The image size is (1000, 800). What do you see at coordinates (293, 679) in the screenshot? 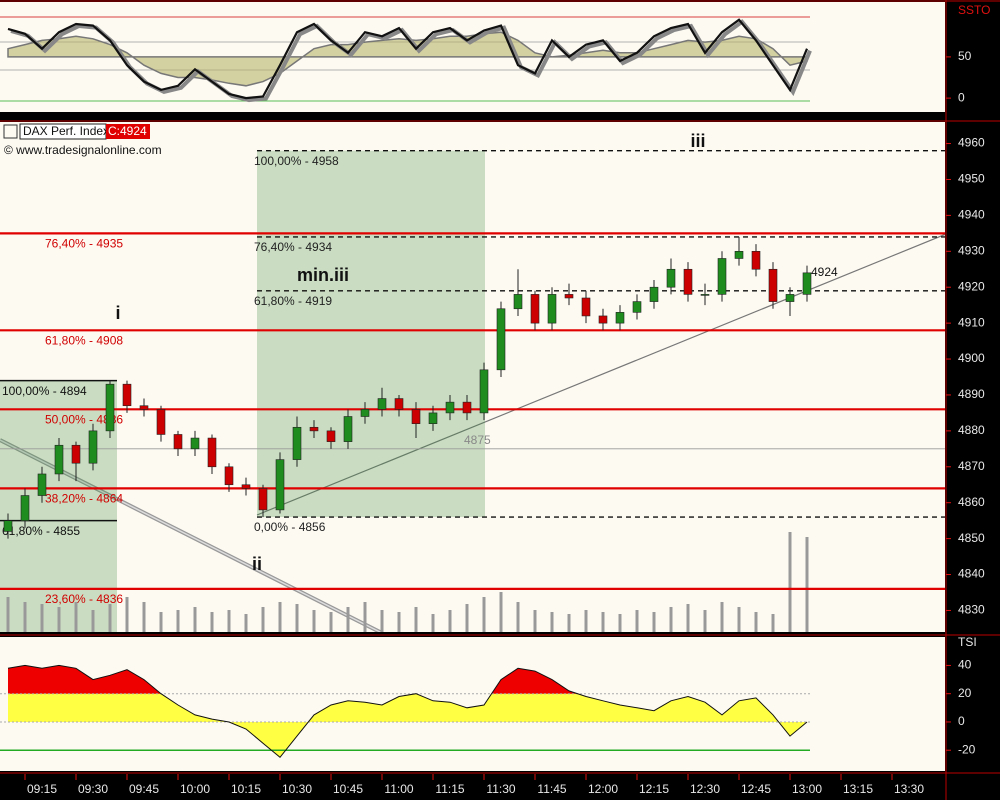
I see `tsi-overbought` at bounding box center [293, 679].